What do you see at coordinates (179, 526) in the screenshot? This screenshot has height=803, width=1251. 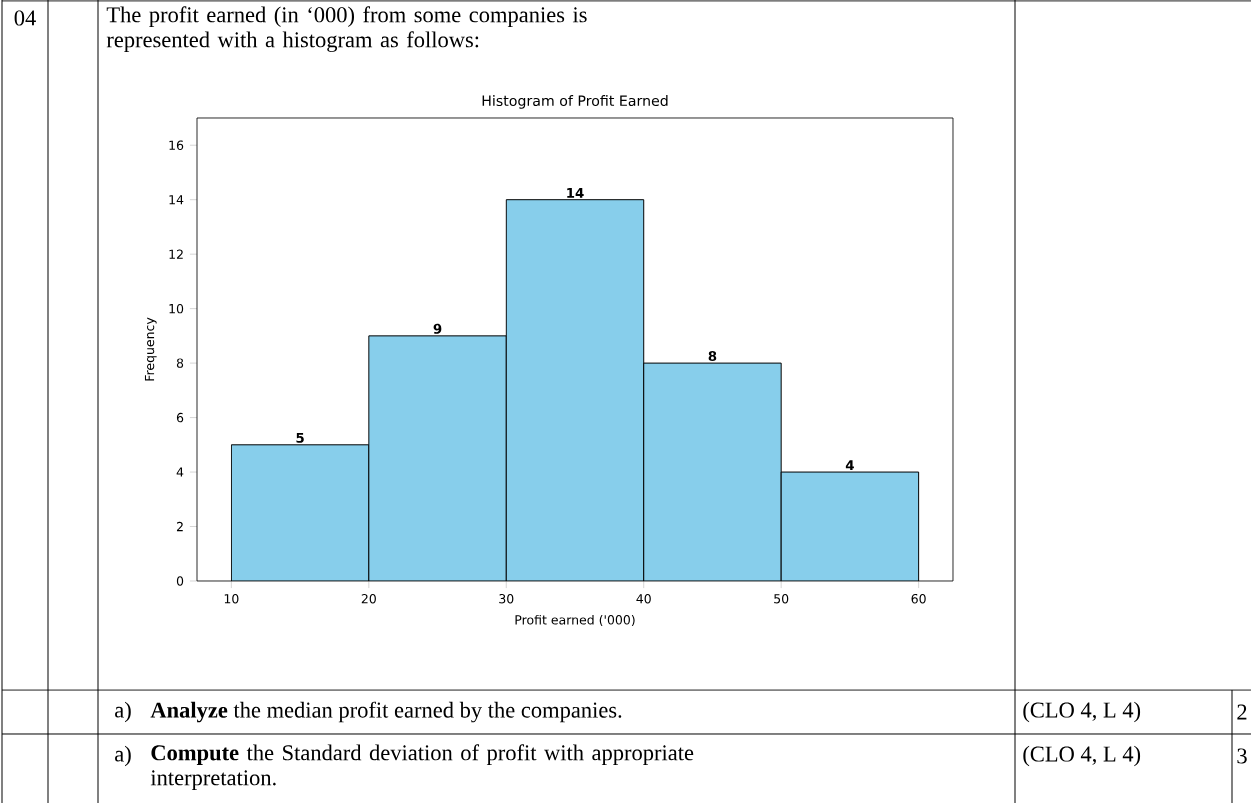 I see `y-tick-label: 2` at bounding box center [179, 526].